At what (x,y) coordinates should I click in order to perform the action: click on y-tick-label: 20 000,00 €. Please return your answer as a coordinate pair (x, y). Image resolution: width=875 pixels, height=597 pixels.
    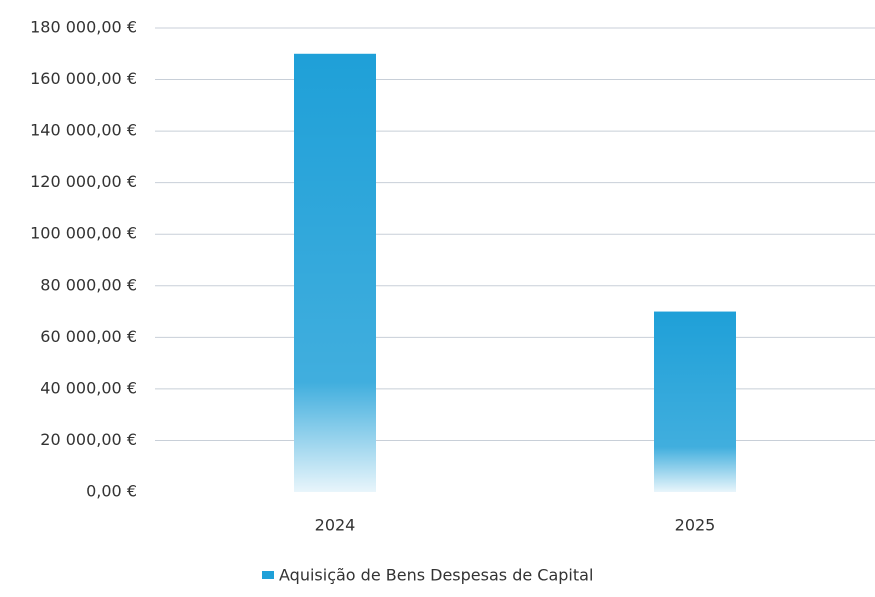
    Looking at the image, I should click on (88, 439).